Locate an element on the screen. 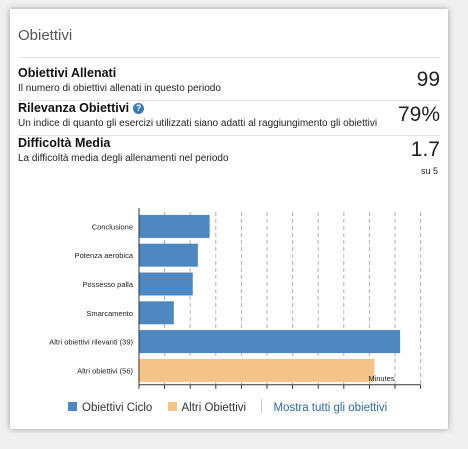  category-label: Potenza aerobica is located at coordinates (104, 255).